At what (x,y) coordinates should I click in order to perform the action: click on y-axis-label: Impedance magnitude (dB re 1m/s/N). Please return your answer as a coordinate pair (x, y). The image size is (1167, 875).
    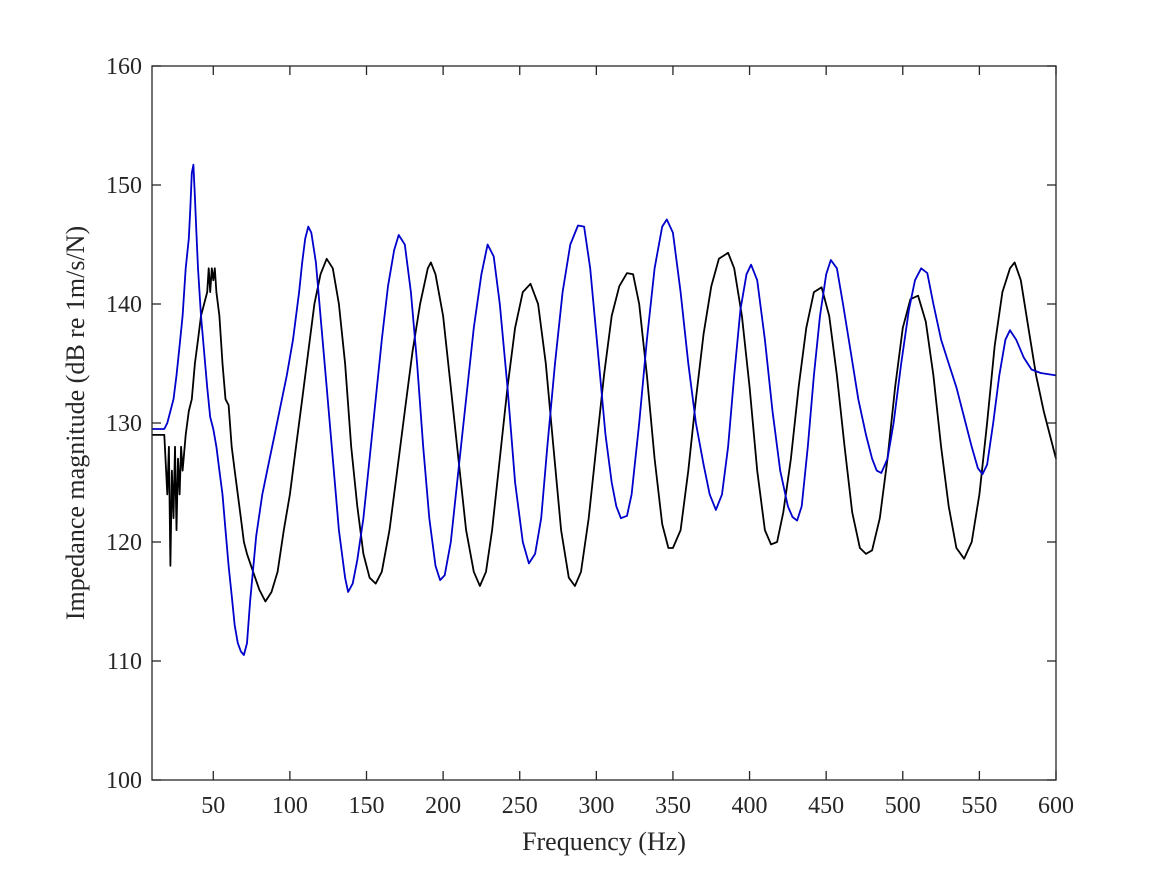
    Looking at the image, I should click on (75, 423).